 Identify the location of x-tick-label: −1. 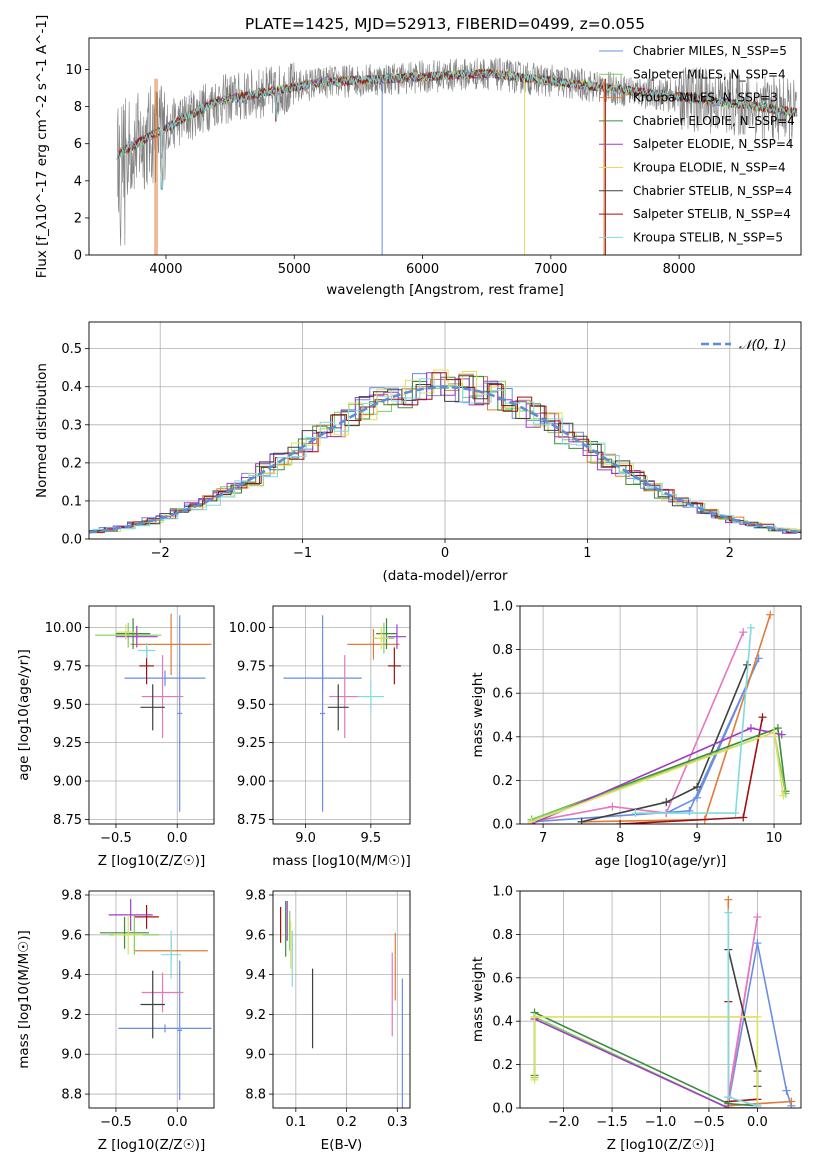
(302, 553).